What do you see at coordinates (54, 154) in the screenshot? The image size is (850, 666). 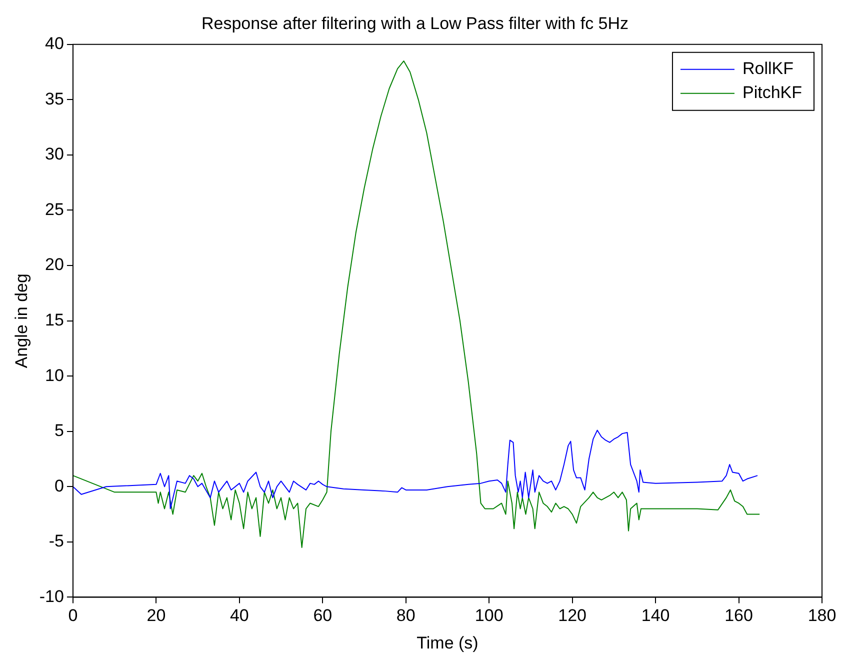 I see `y-tick-label: 30` at bounding box center [54, 154].